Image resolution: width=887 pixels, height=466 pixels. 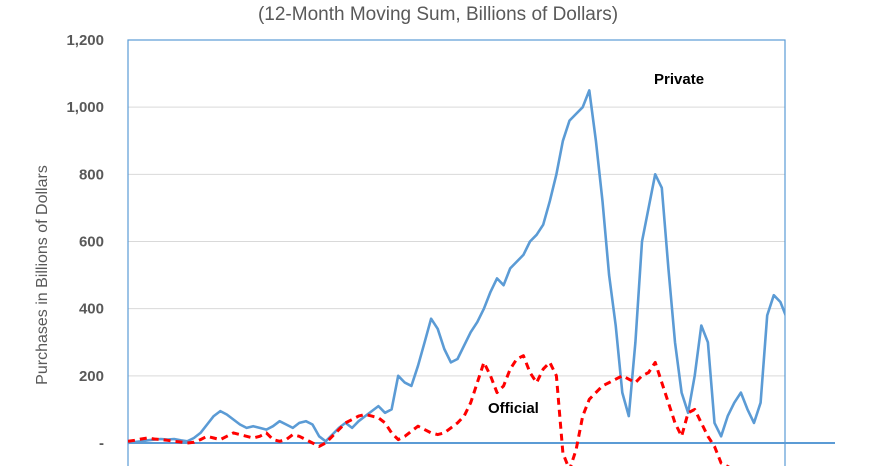 I want to click on y-tick-label: 1,200, so click(x=85, y=40).